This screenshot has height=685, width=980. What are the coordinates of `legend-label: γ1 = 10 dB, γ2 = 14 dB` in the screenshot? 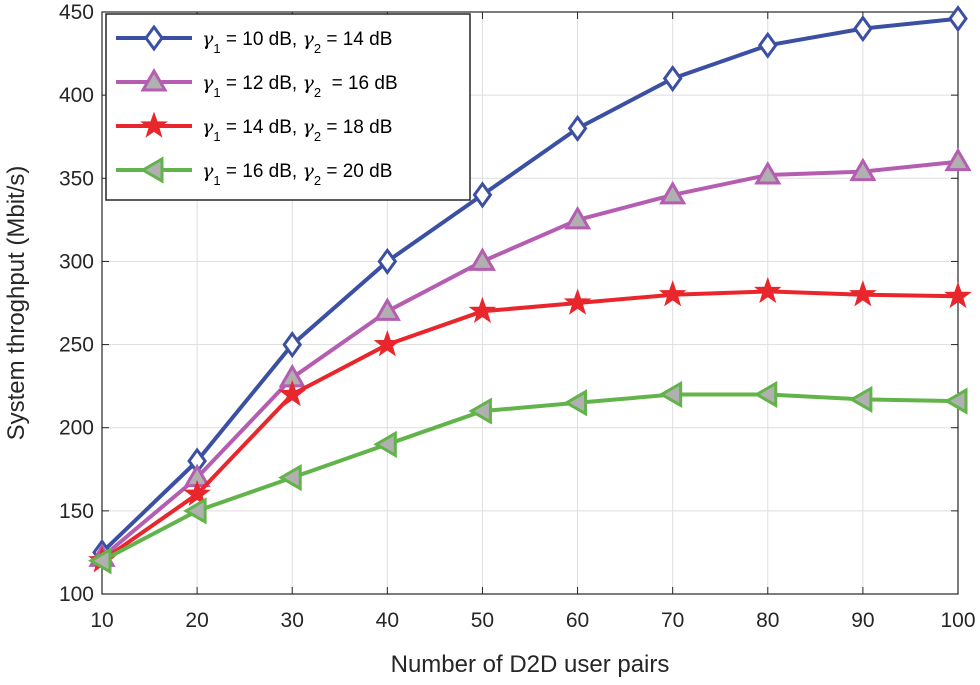 It's located at (297, 42).